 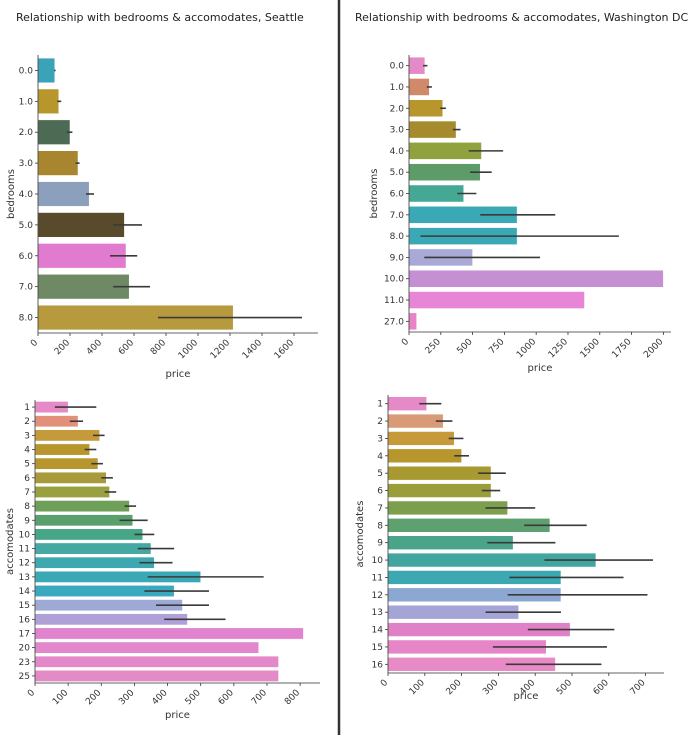 What do you see at coordinates (24, 564) in the screenshot?
I see `y-tick-label: 12` at bounding box center [24, 564].